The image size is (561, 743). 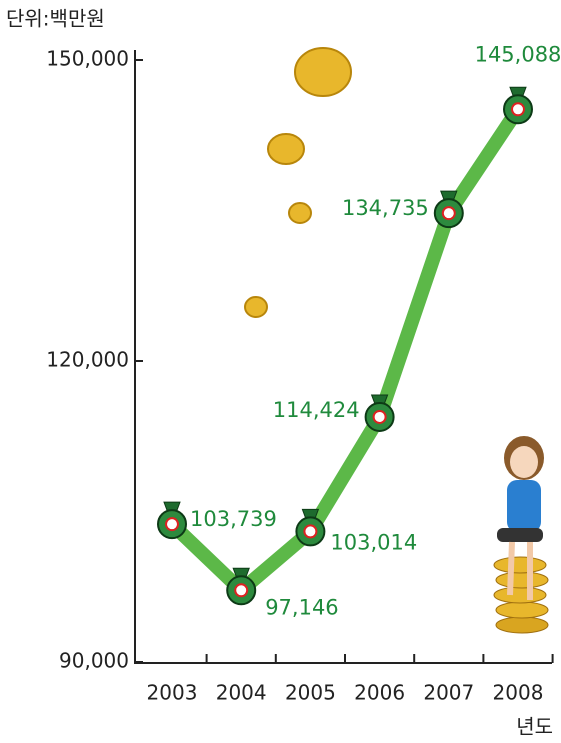 I want to click on x-tick-label: 2008, so click(x=518, y=693).